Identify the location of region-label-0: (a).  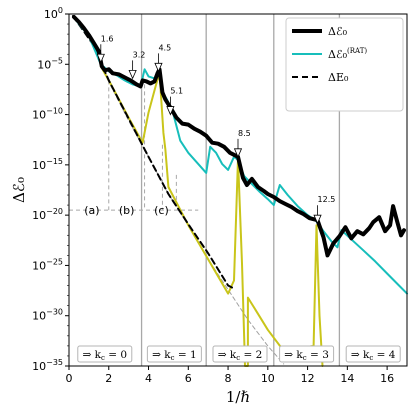
(91, 210).